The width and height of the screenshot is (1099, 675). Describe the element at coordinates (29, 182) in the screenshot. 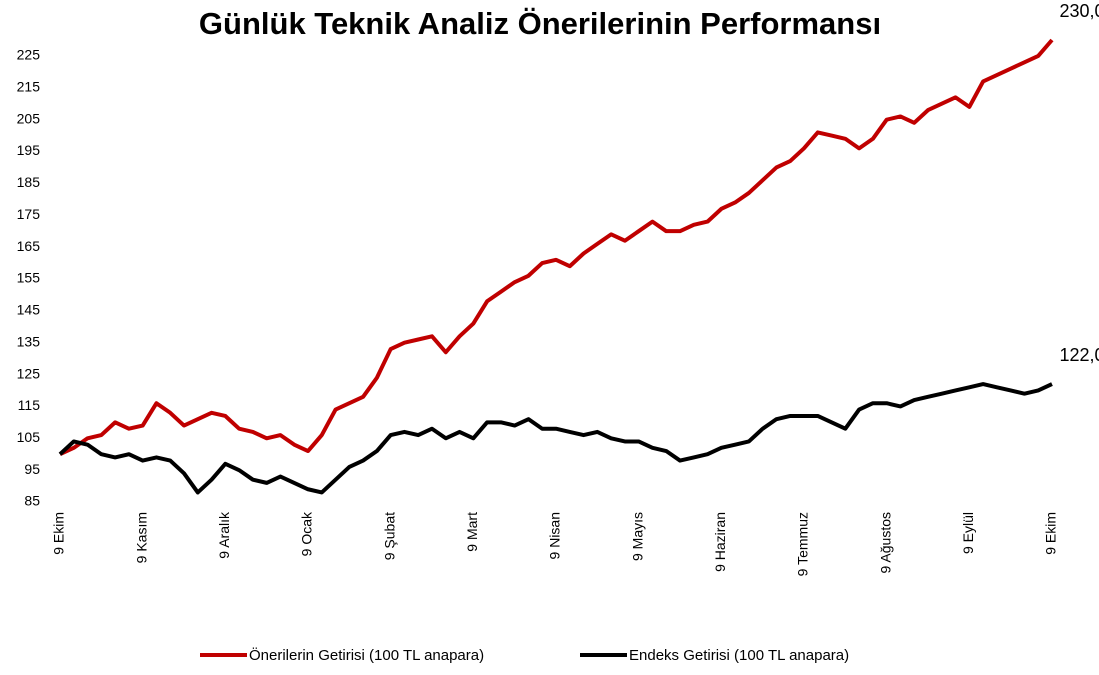

I see `y-tick-label: 185` at that location.